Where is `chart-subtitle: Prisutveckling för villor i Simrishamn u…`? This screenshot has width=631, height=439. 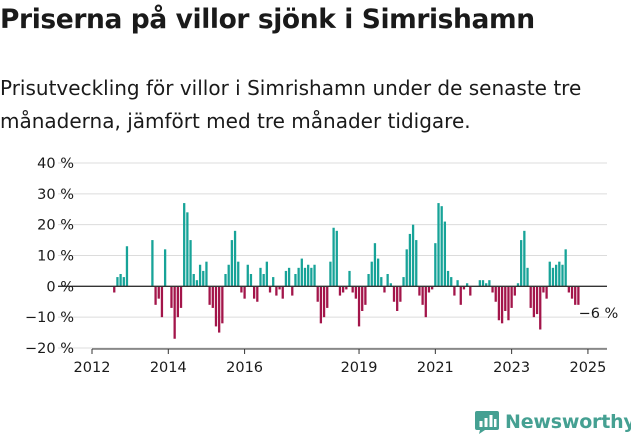
chart-subtitle: Prisutveckling för villor i Simrishamn u… is located at coordinates (291, 104).